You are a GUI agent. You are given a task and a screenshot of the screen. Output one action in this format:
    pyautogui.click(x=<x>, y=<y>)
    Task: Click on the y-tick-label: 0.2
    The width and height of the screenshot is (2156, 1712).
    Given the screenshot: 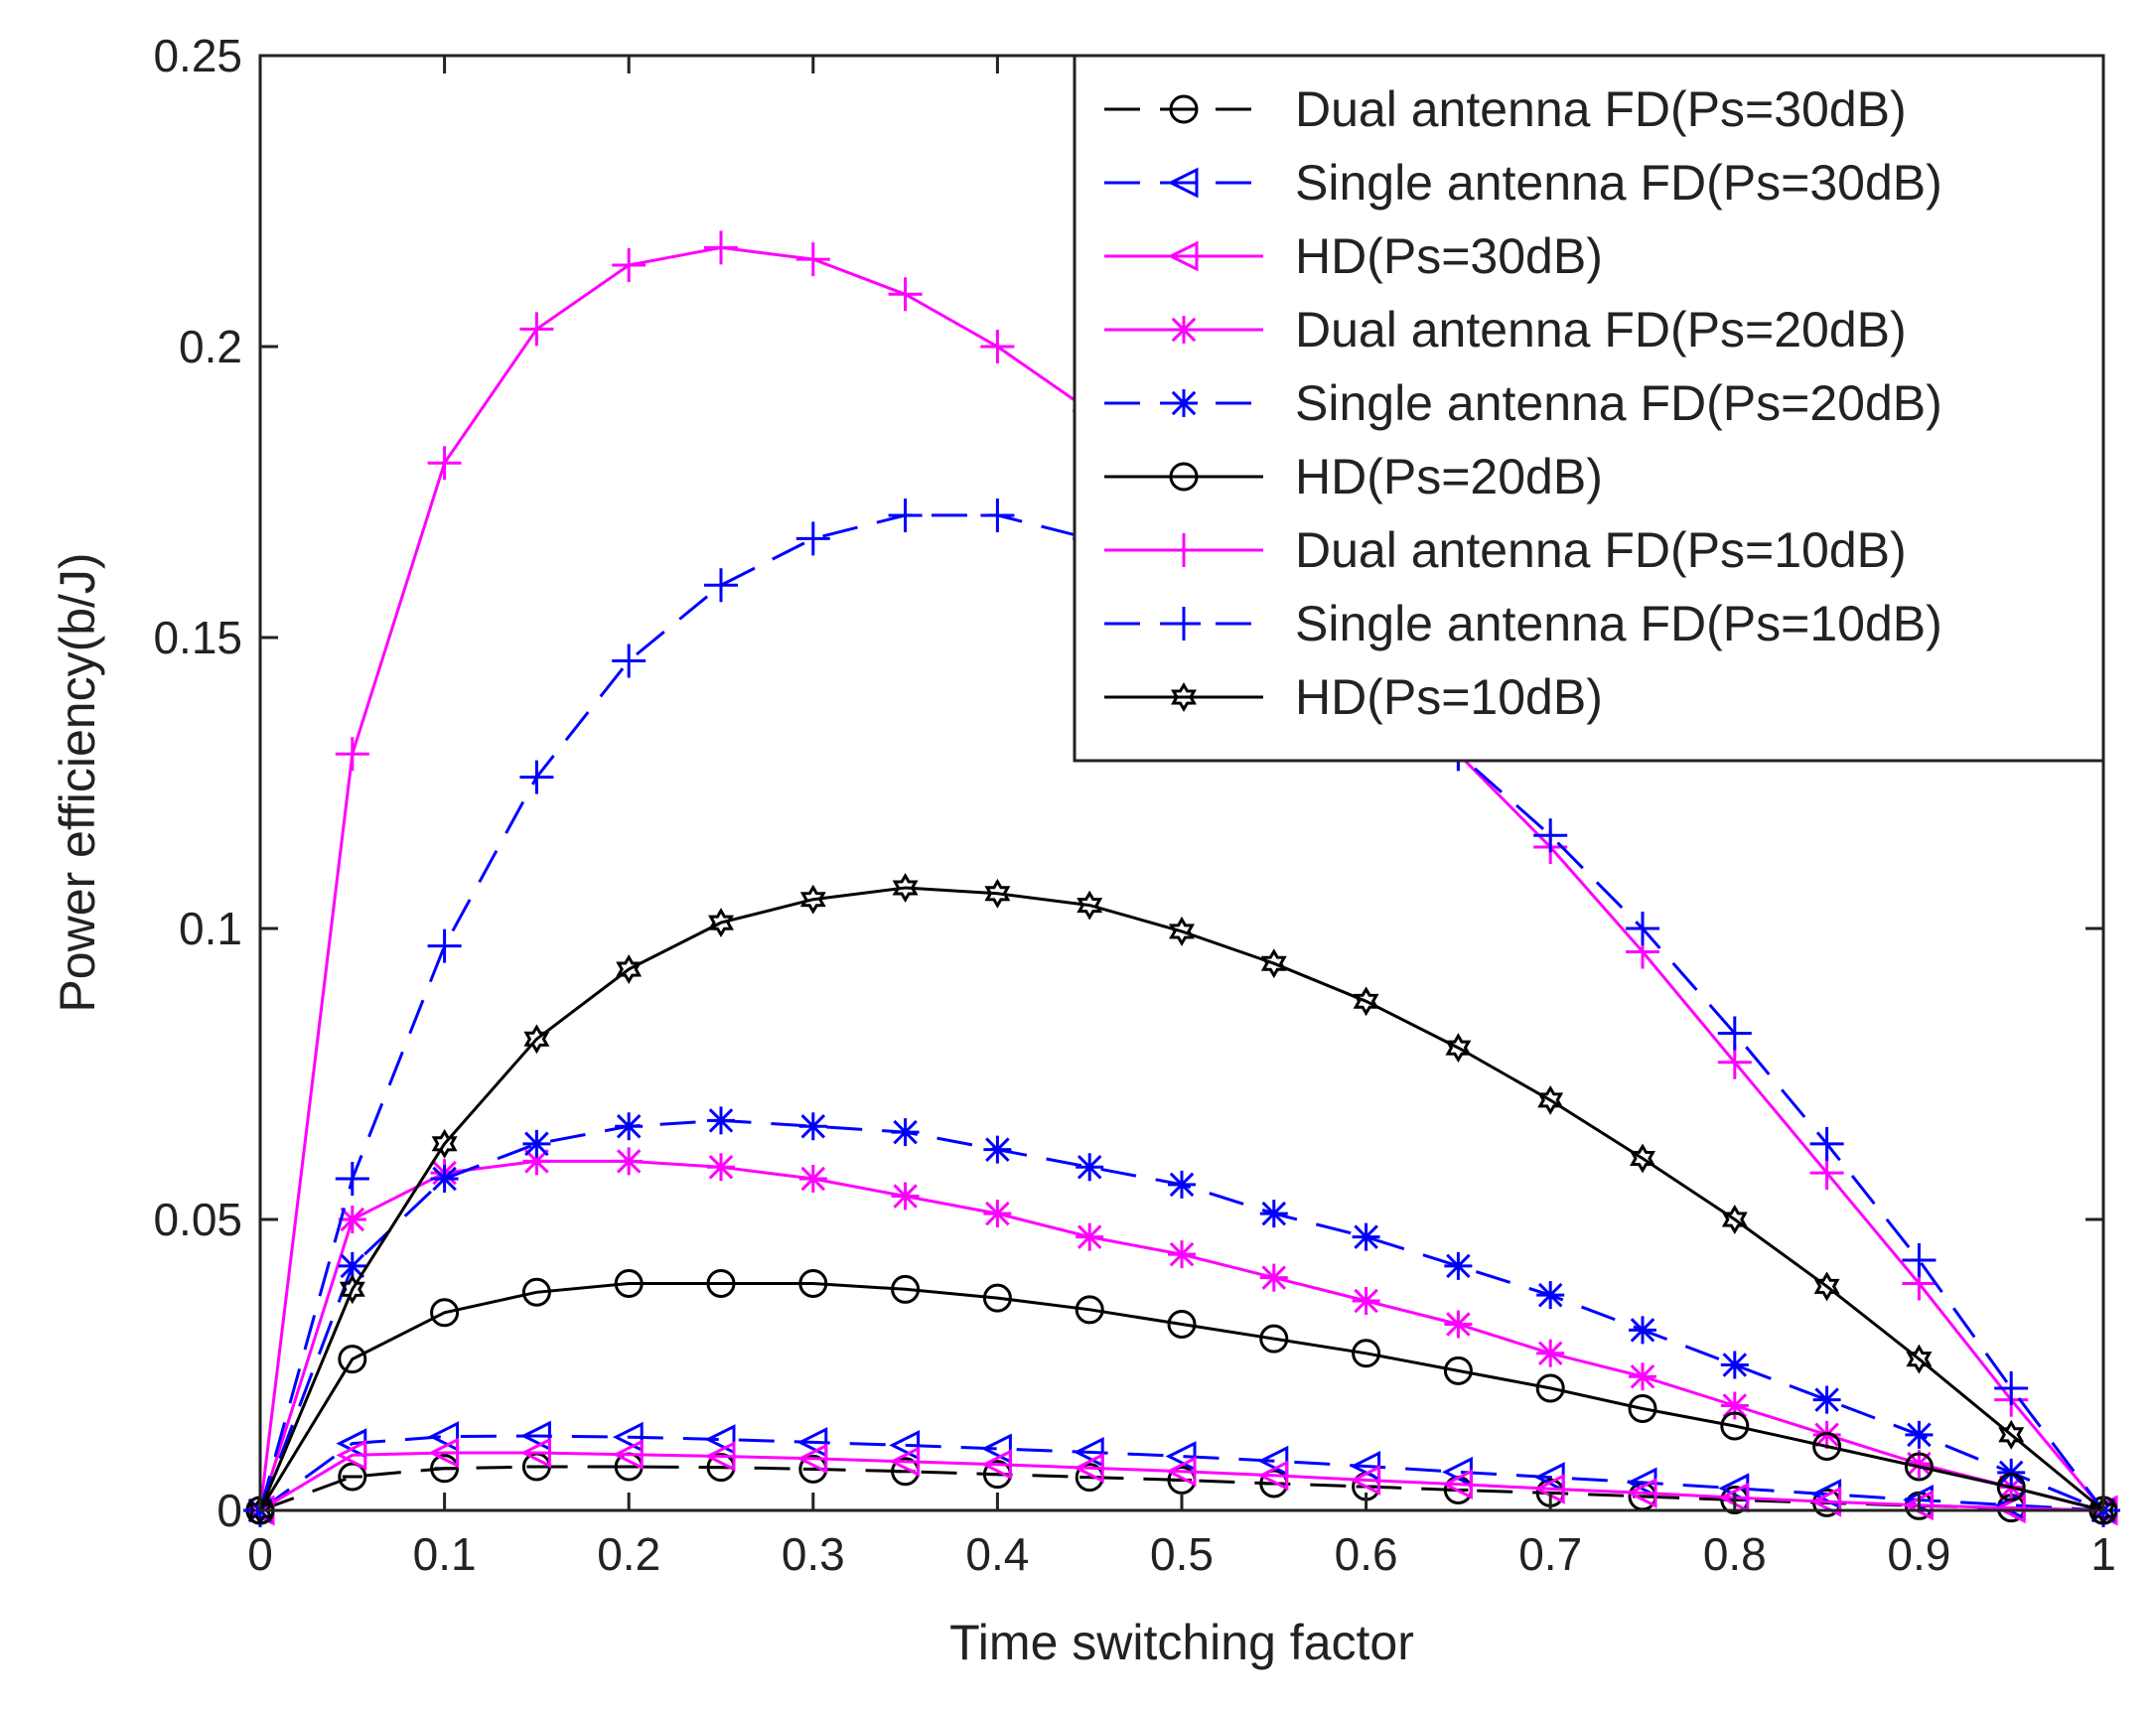 What is the action you would take?
    pyautogui.click(x=210, y=346)
    